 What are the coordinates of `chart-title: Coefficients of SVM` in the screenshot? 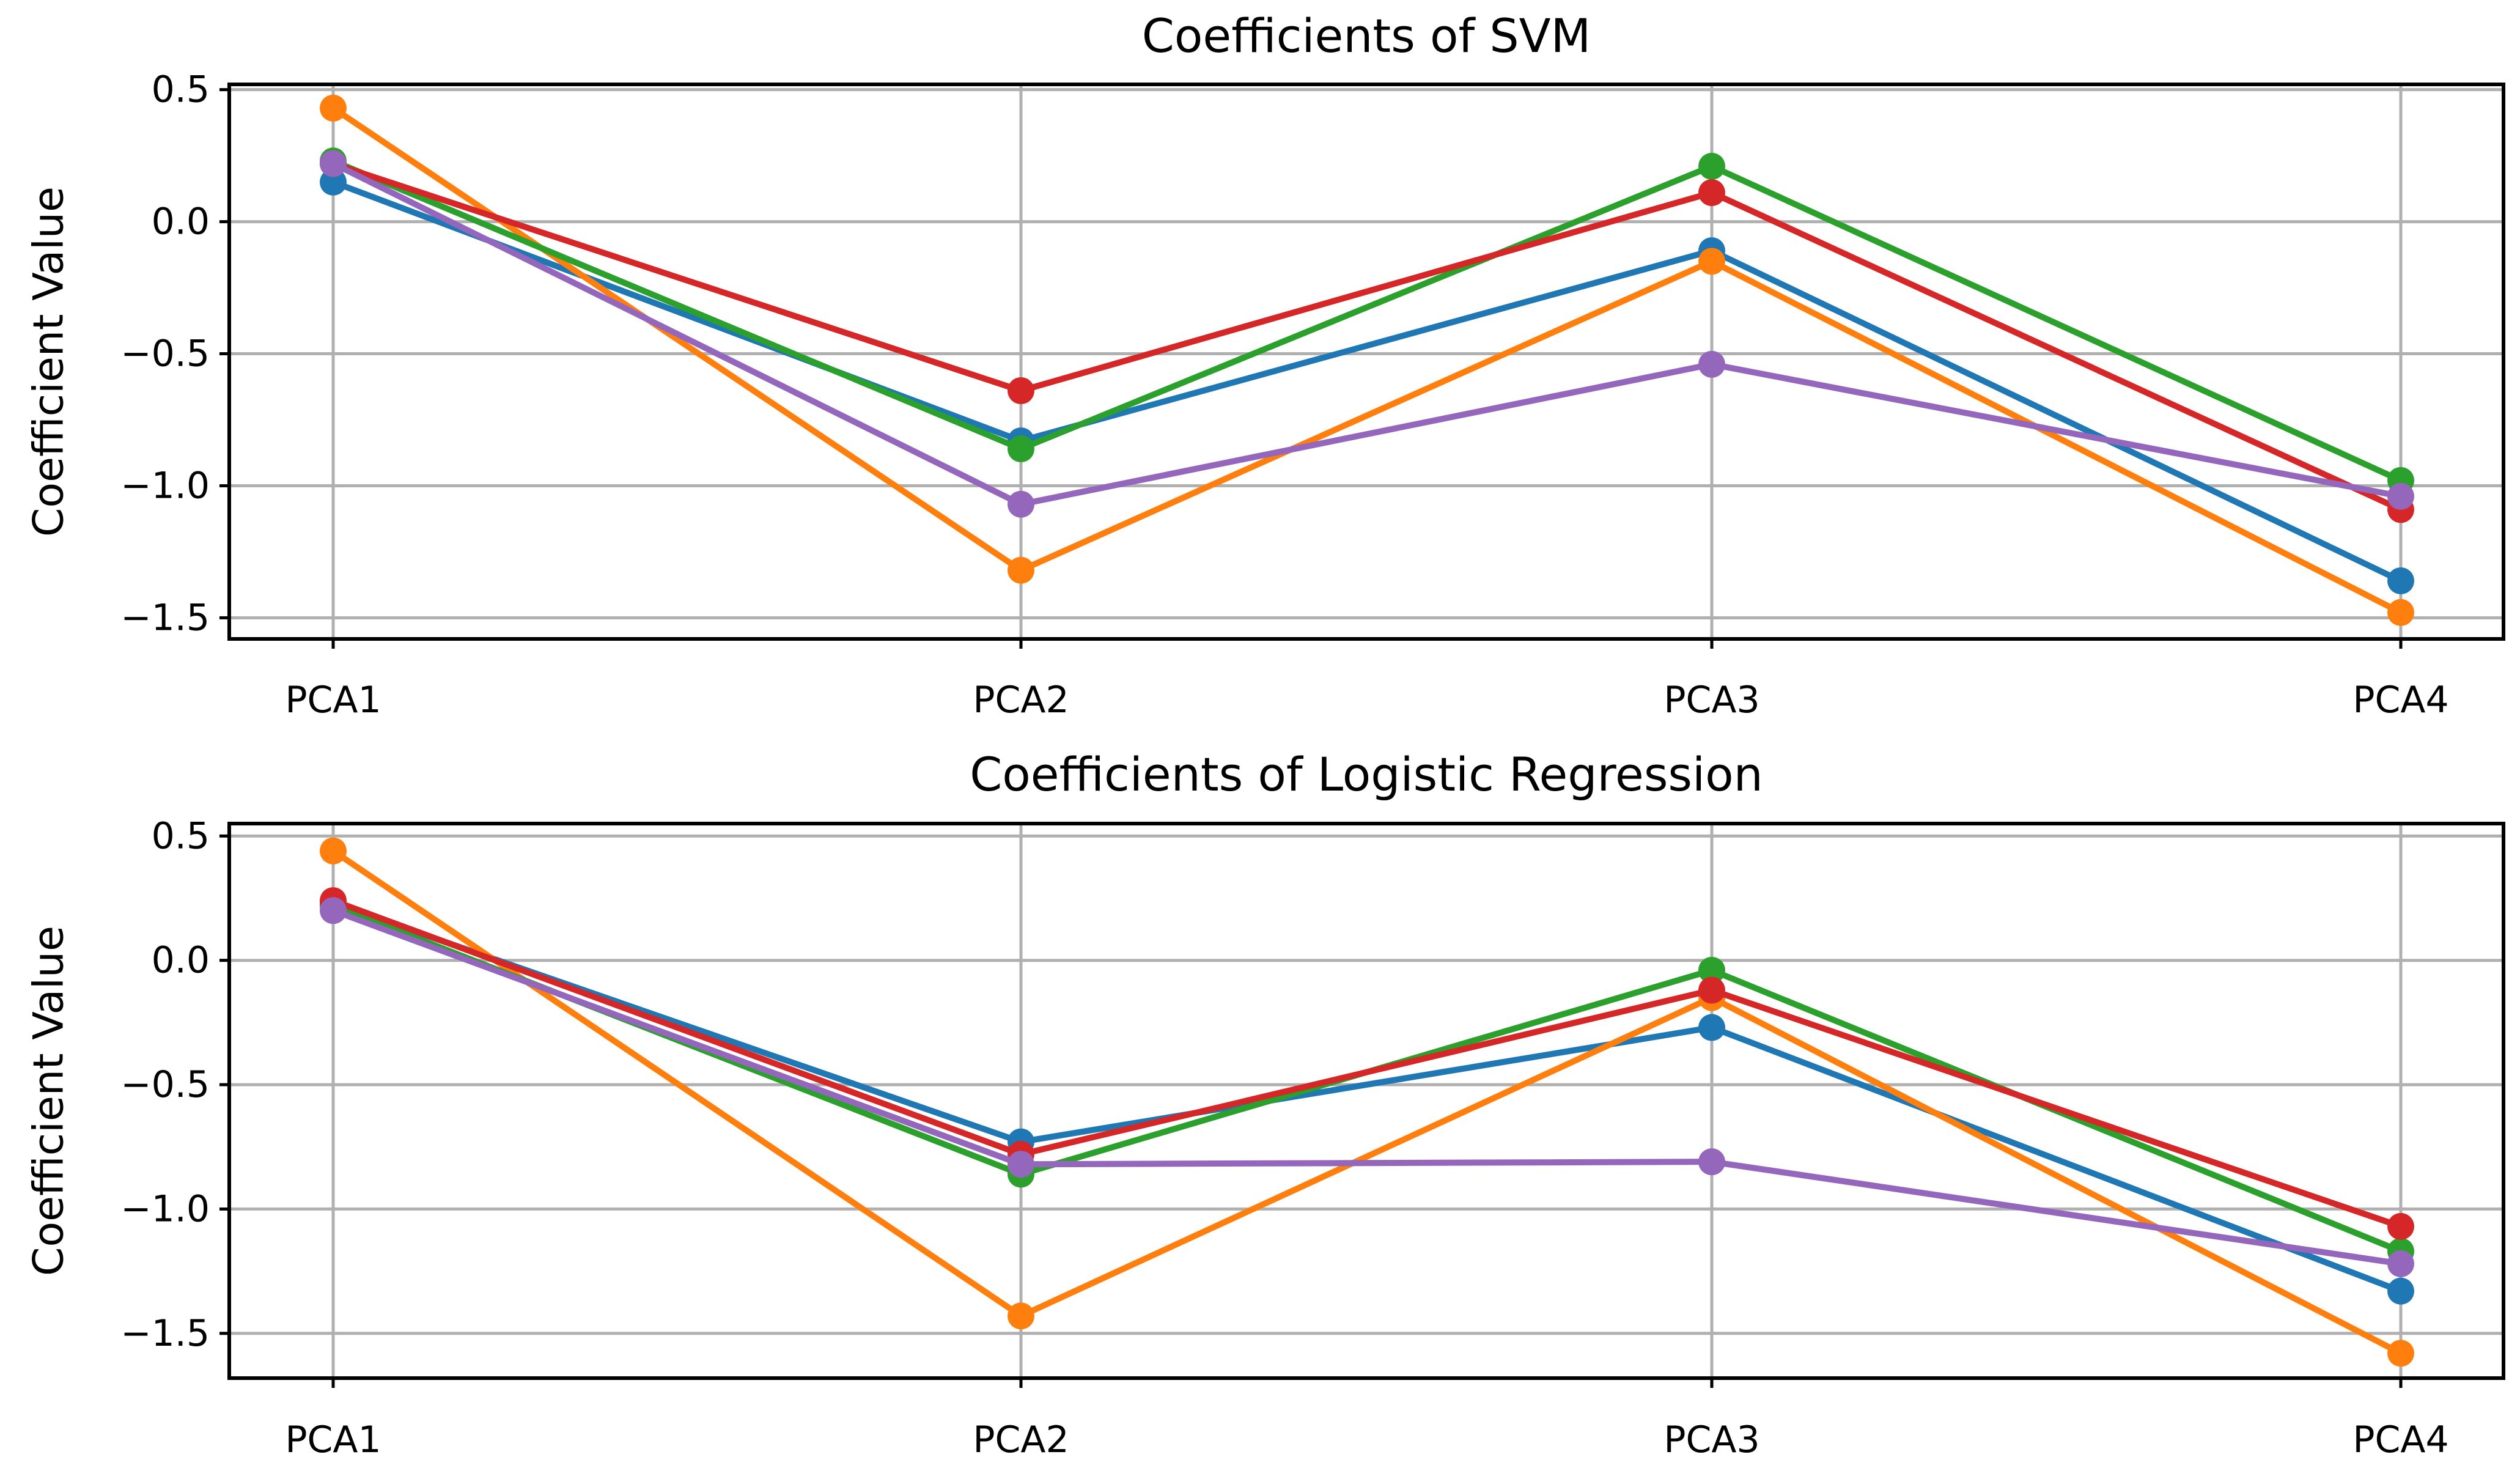 It's located at (1366, 36).